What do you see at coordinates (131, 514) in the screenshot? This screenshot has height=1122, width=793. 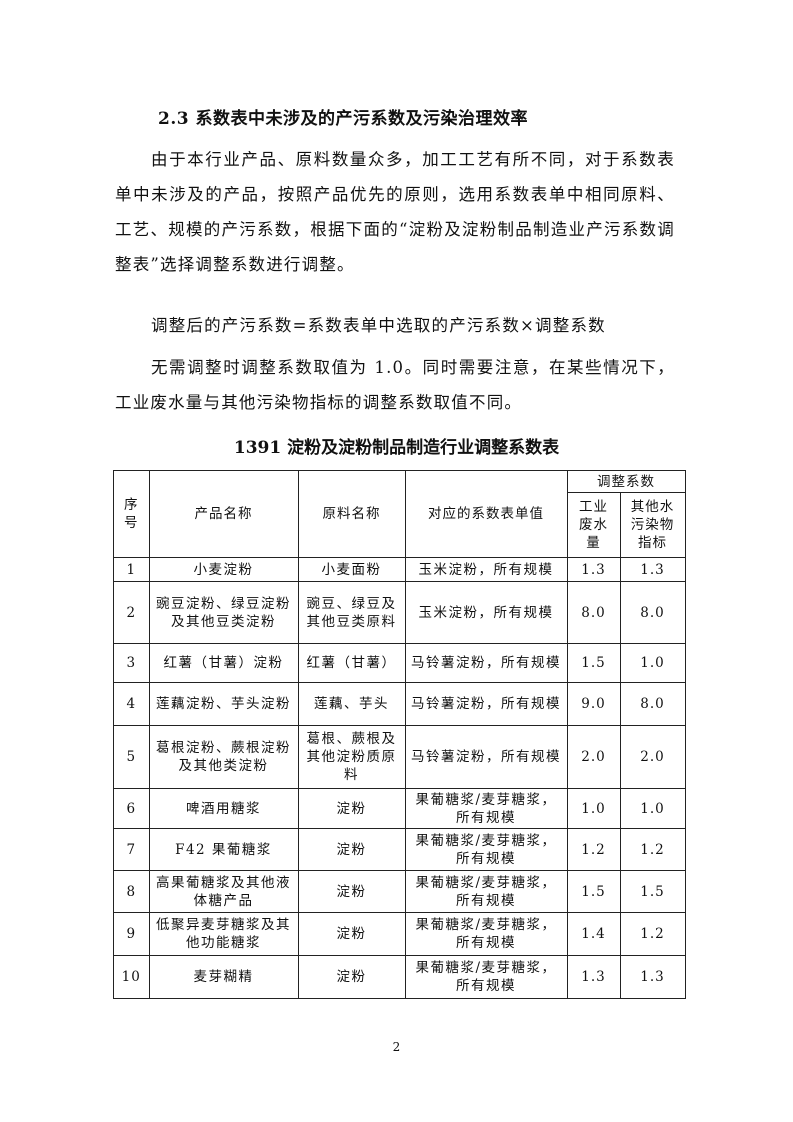 I see `header-seq: 序号` at bounding box center [131, 514].